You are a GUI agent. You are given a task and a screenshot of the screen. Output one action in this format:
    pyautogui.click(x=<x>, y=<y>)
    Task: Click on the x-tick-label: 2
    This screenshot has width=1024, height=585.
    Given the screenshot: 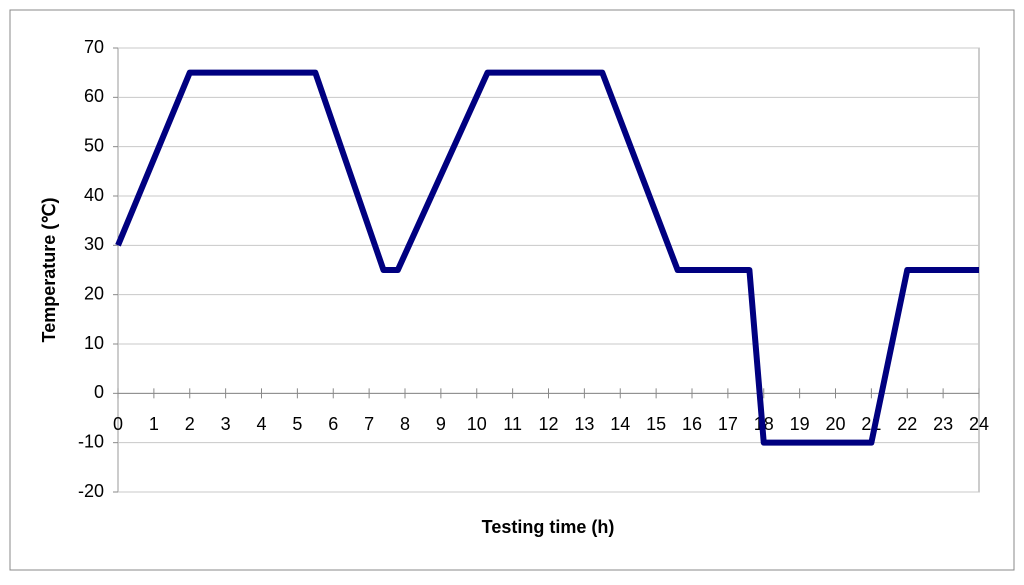 What is the action you would take?
    pyautogui.click(x=190, y=424)
    